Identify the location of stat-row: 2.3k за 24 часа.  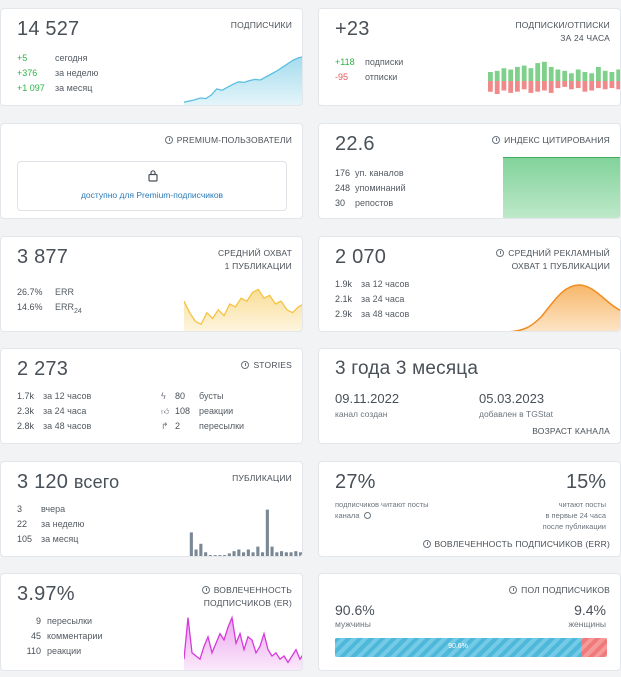
(52, 411).